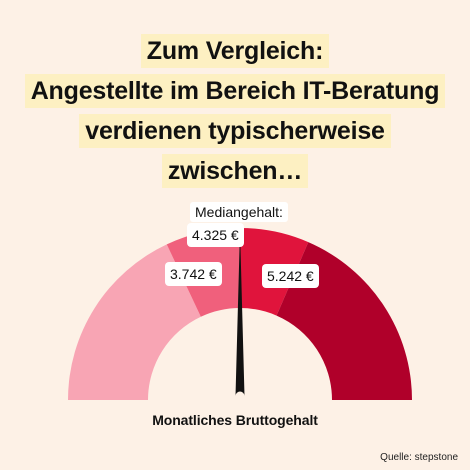  Describe the element at coordinates (240, 313) in the screenshot. I see `gauge-needle` at that location.